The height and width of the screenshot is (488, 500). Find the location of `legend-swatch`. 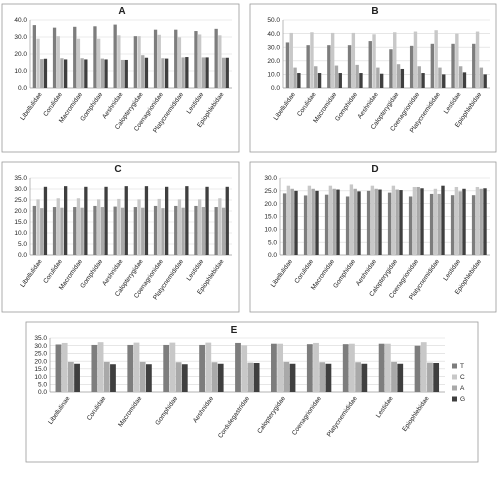

legend-swatch is located at coordinates (454, 388).